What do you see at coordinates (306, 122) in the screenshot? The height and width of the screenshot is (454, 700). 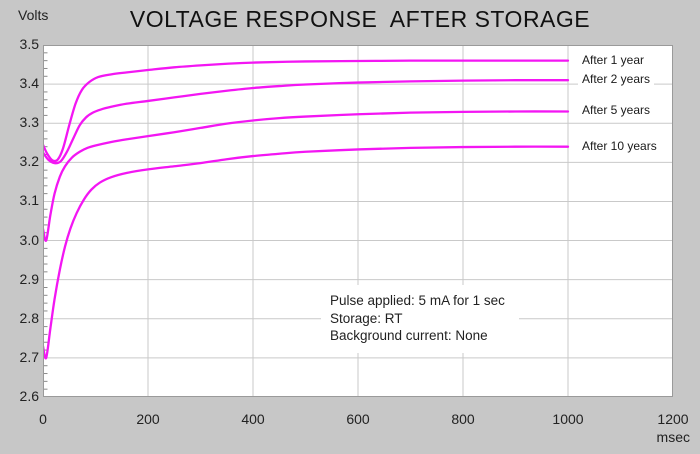 I see `series-curve` at bounding box center [306, 122].